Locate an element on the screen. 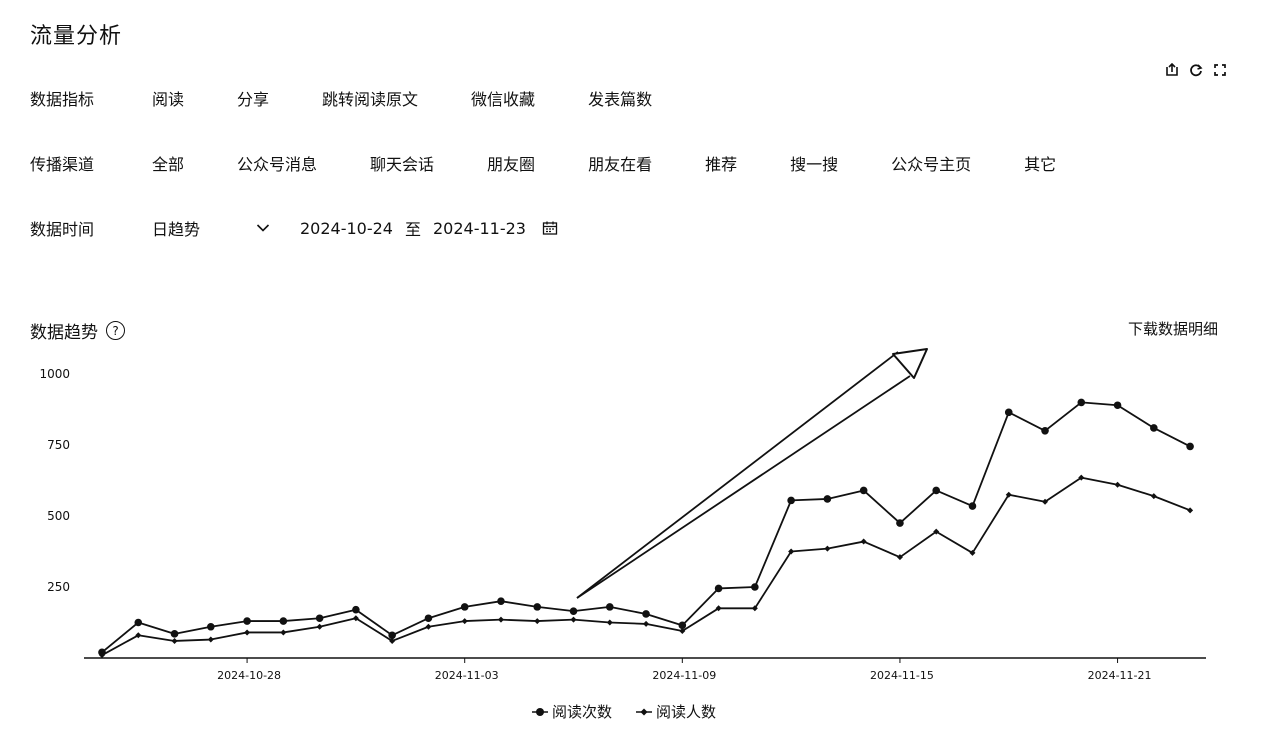 The width and height of the screenshot is (1280, 734). metric-option-read: 阅读 is located at coordinates (168, 99).